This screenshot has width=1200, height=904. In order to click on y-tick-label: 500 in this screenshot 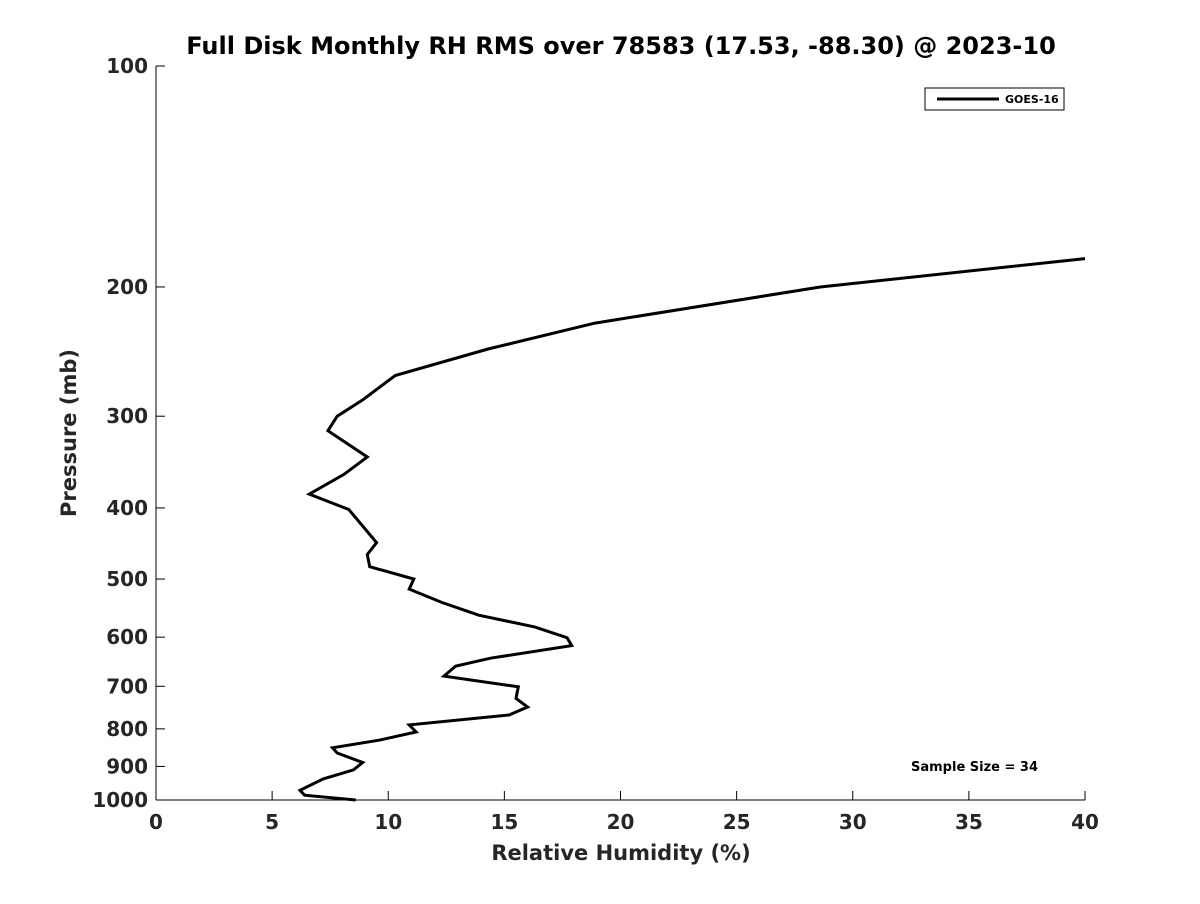, I will do `click(127, 579)`.